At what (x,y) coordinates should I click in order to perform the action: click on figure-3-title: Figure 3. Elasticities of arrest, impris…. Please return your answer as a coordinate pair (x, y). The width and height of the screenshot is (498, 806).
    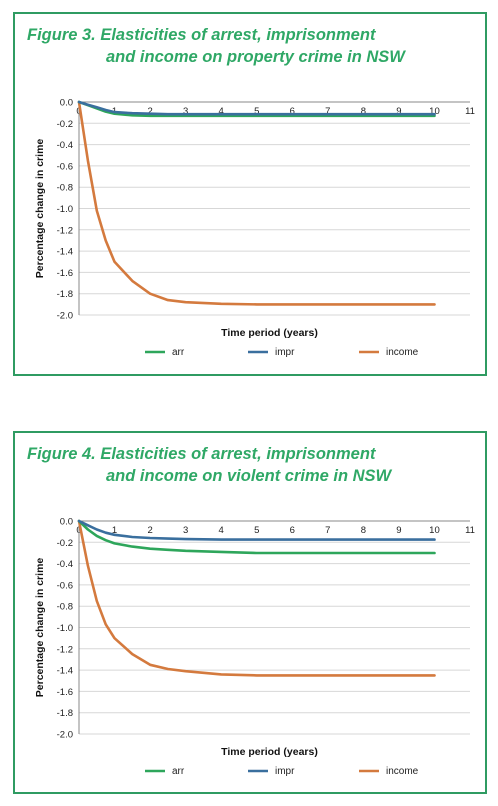
    Looking at the image, I should click on (216, 46).